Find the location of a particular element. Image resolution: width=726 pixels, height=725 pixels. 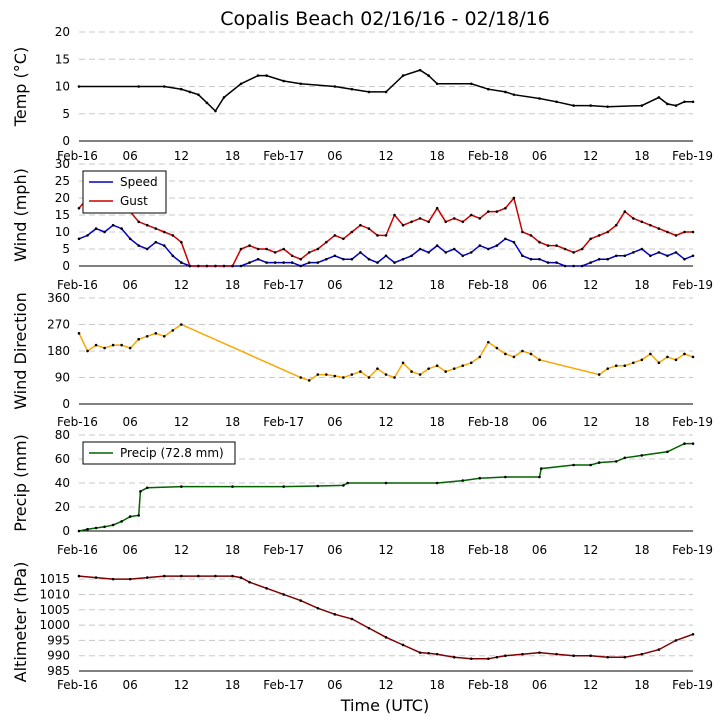

series-temp is located at coordinates (386, 90).